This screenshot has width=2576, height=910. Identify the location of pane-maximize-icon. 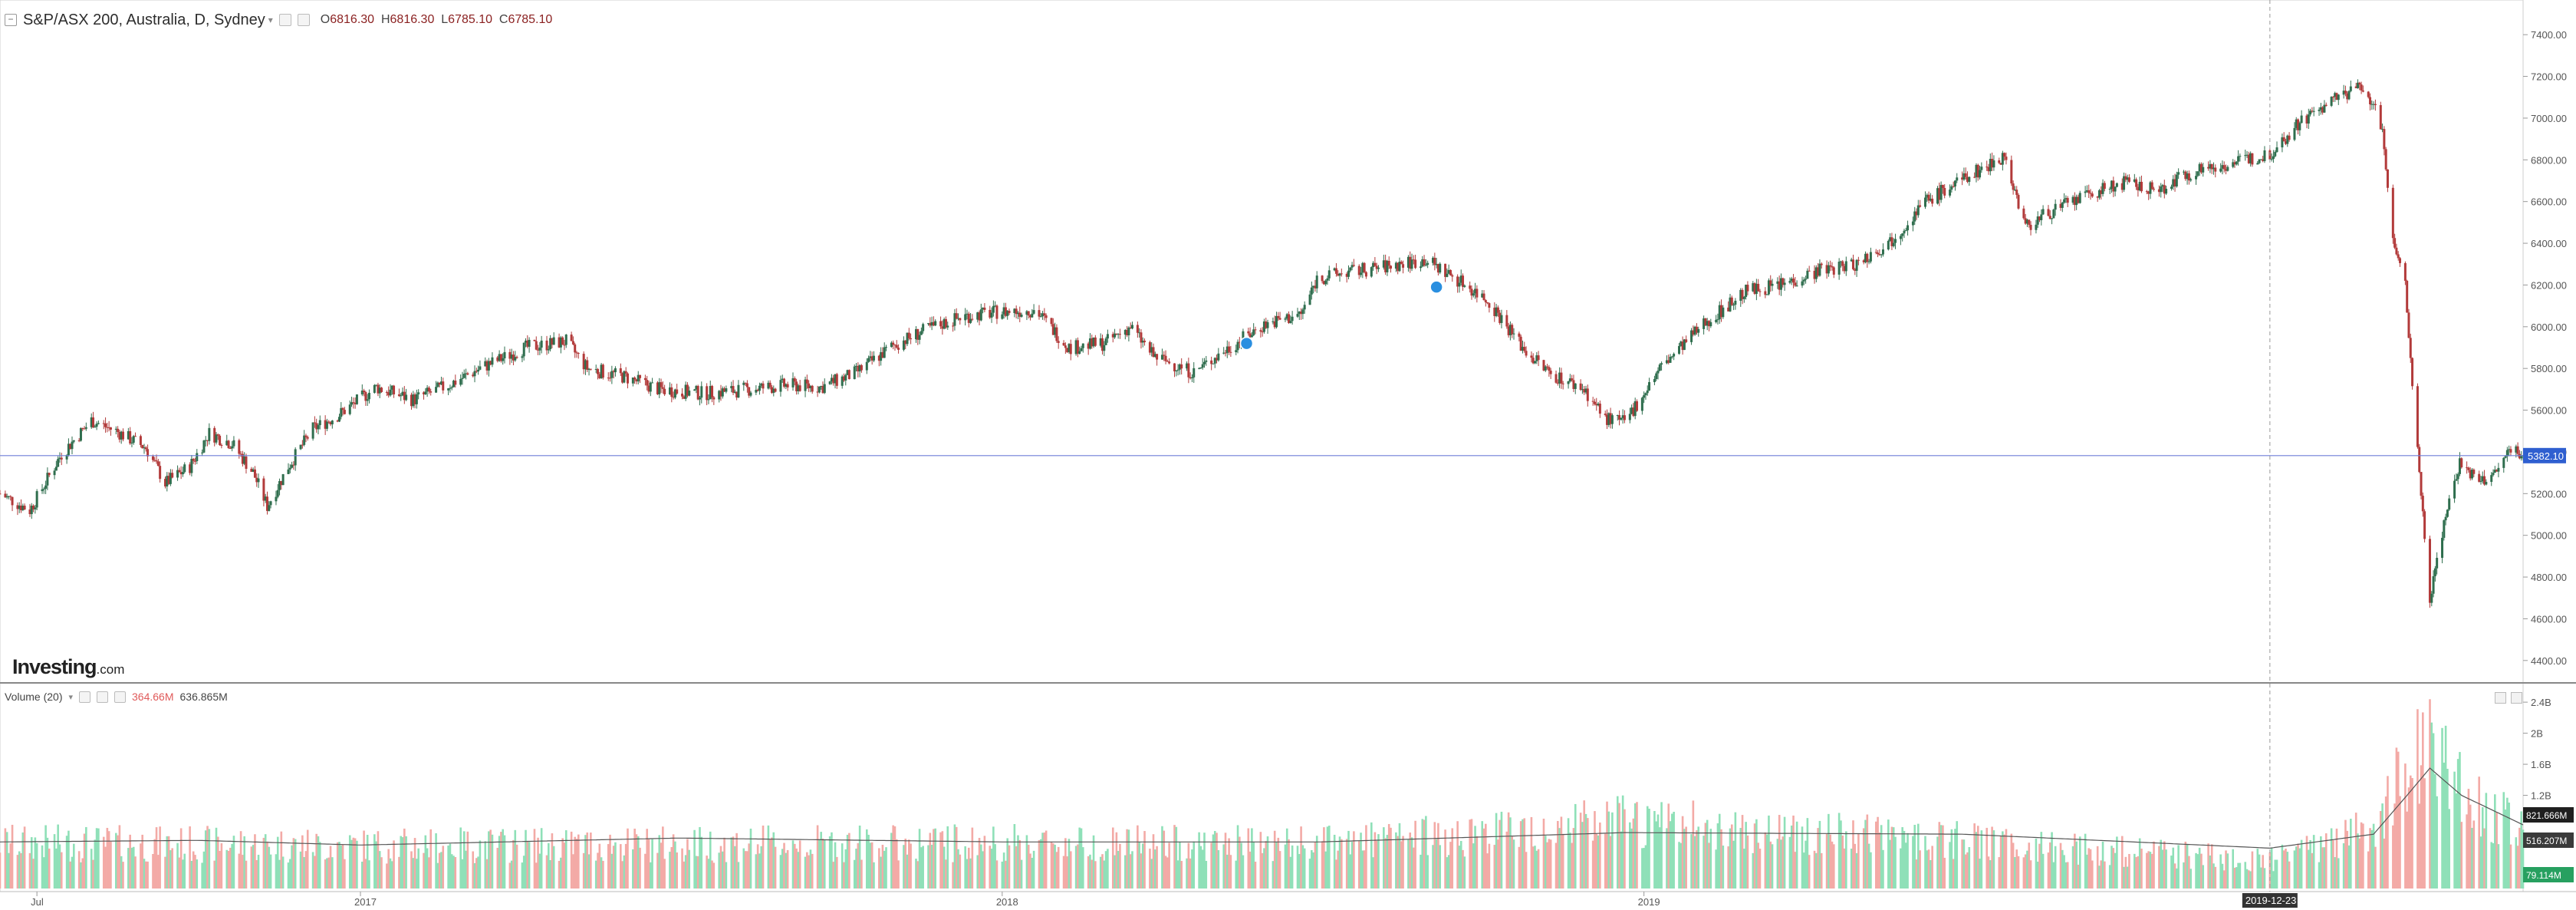
(2516, 698).